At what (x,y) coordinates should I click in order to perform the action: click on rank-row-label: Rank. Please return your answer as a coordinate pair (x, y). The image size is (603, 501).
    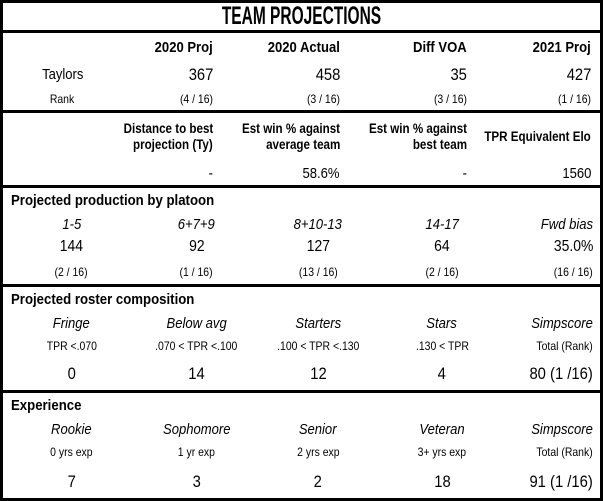
    Looking at the image, I should click on (62, 99).